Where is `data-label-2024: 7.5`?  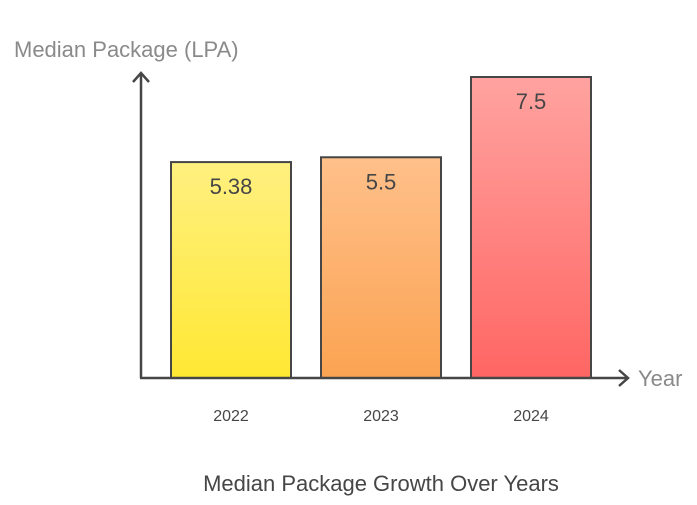 data-label-2024: 7.5 is located at coordinates (531, 101).